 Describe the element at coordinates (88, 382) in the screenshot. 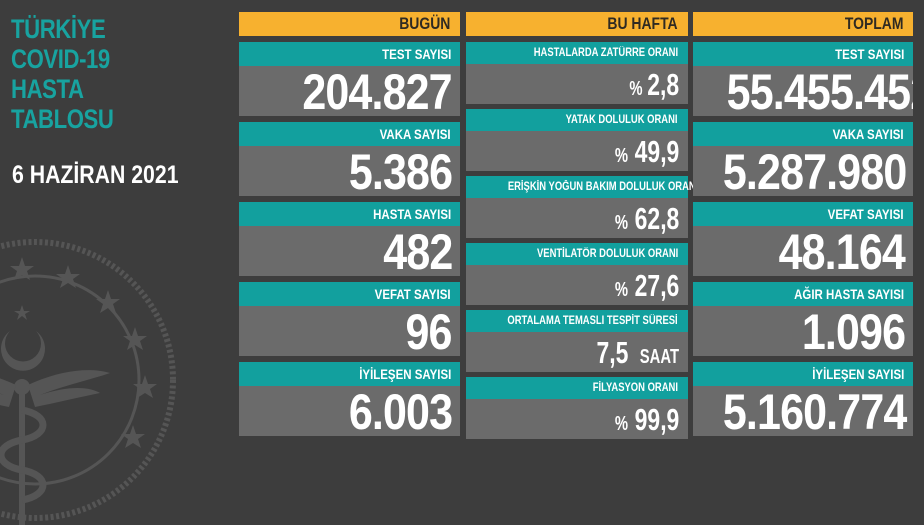

I see `ministry-of-health-emblem-icon` at that location.